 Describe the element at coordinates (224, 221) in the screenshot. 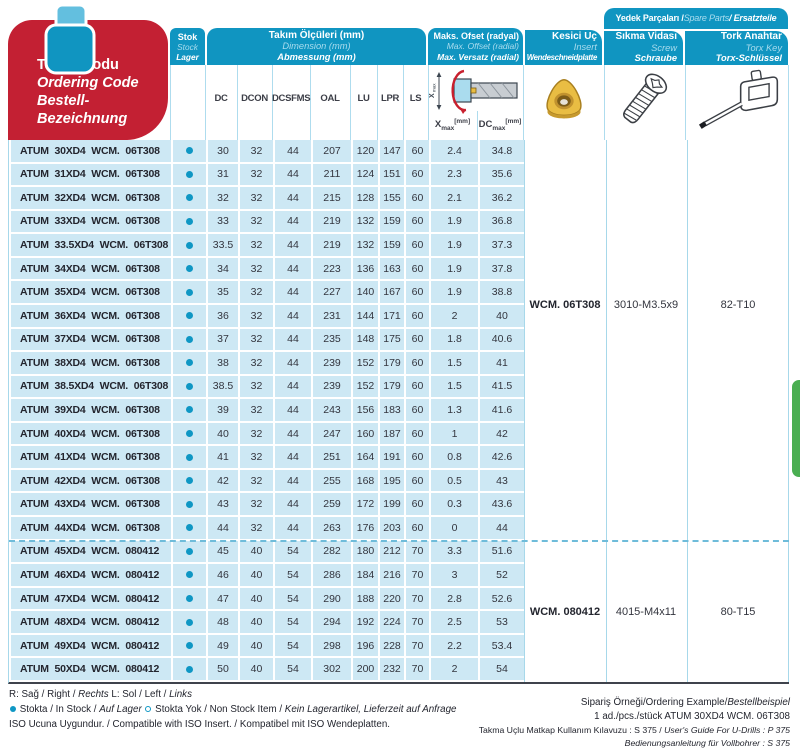

I see `dc-cell: 33` at that location.